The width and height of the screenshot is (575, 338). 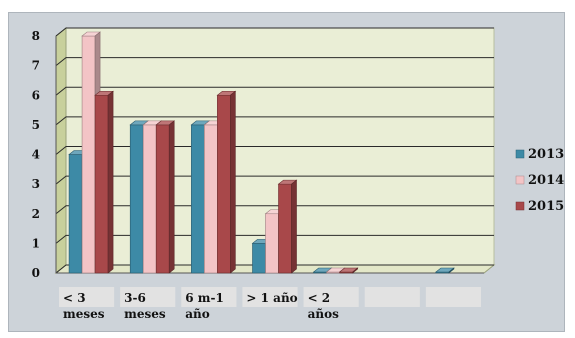 I want to click on legend-swatch-2014, so click(x=520, y=180).